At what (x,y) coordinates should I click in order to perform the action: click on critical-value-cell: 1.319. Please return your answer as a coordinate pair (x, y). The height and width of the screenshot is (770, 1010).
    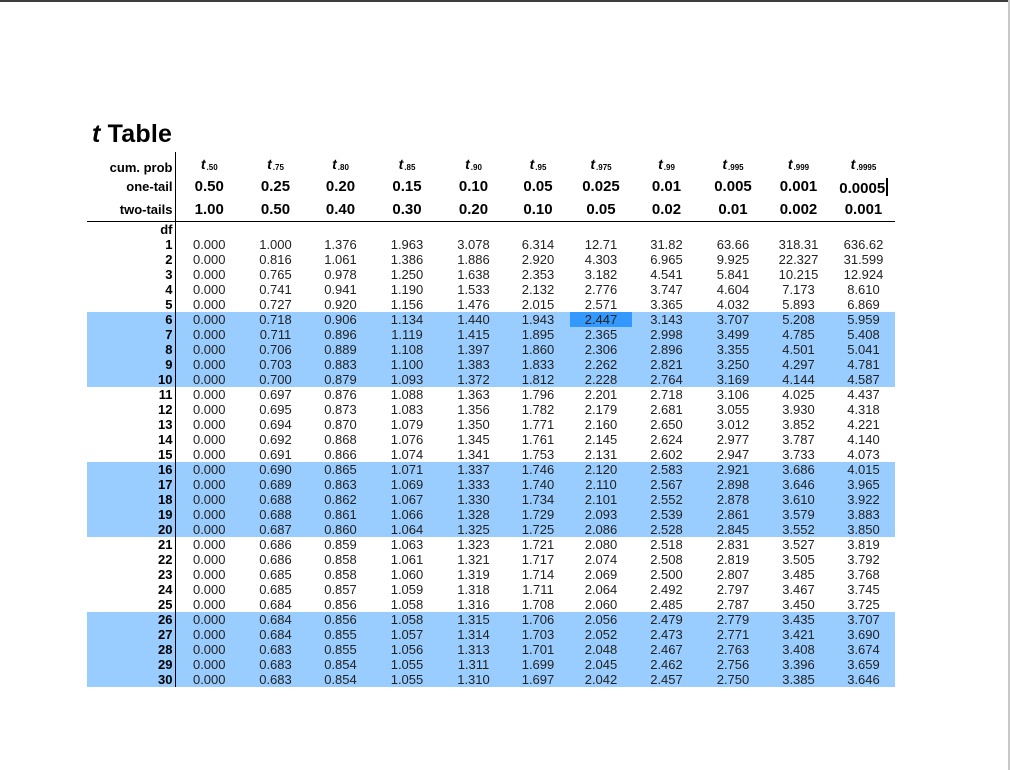
    Looking at the image, I should click on (473, 574).